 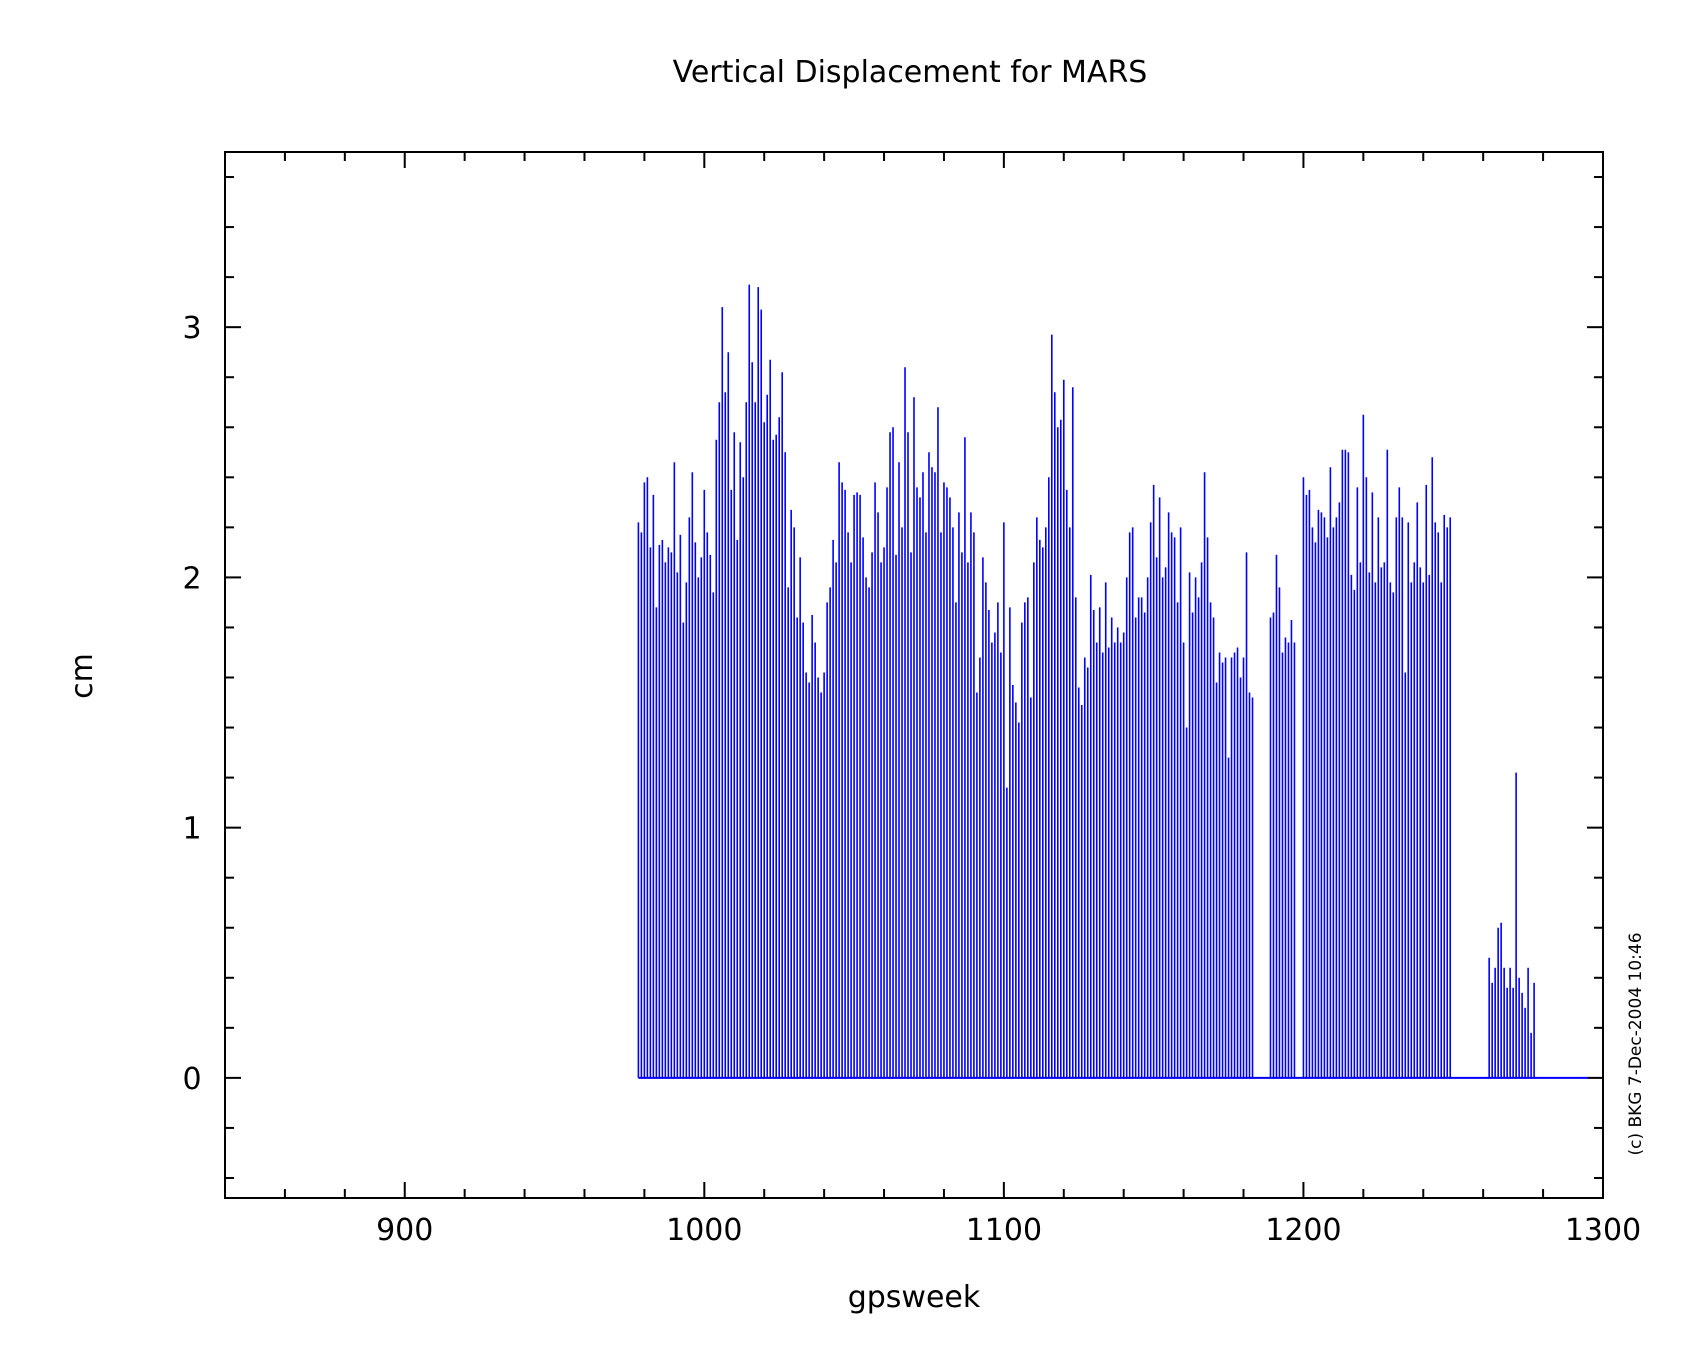 I want to click on y-tick-label: 1, so click(x=191, y=829).